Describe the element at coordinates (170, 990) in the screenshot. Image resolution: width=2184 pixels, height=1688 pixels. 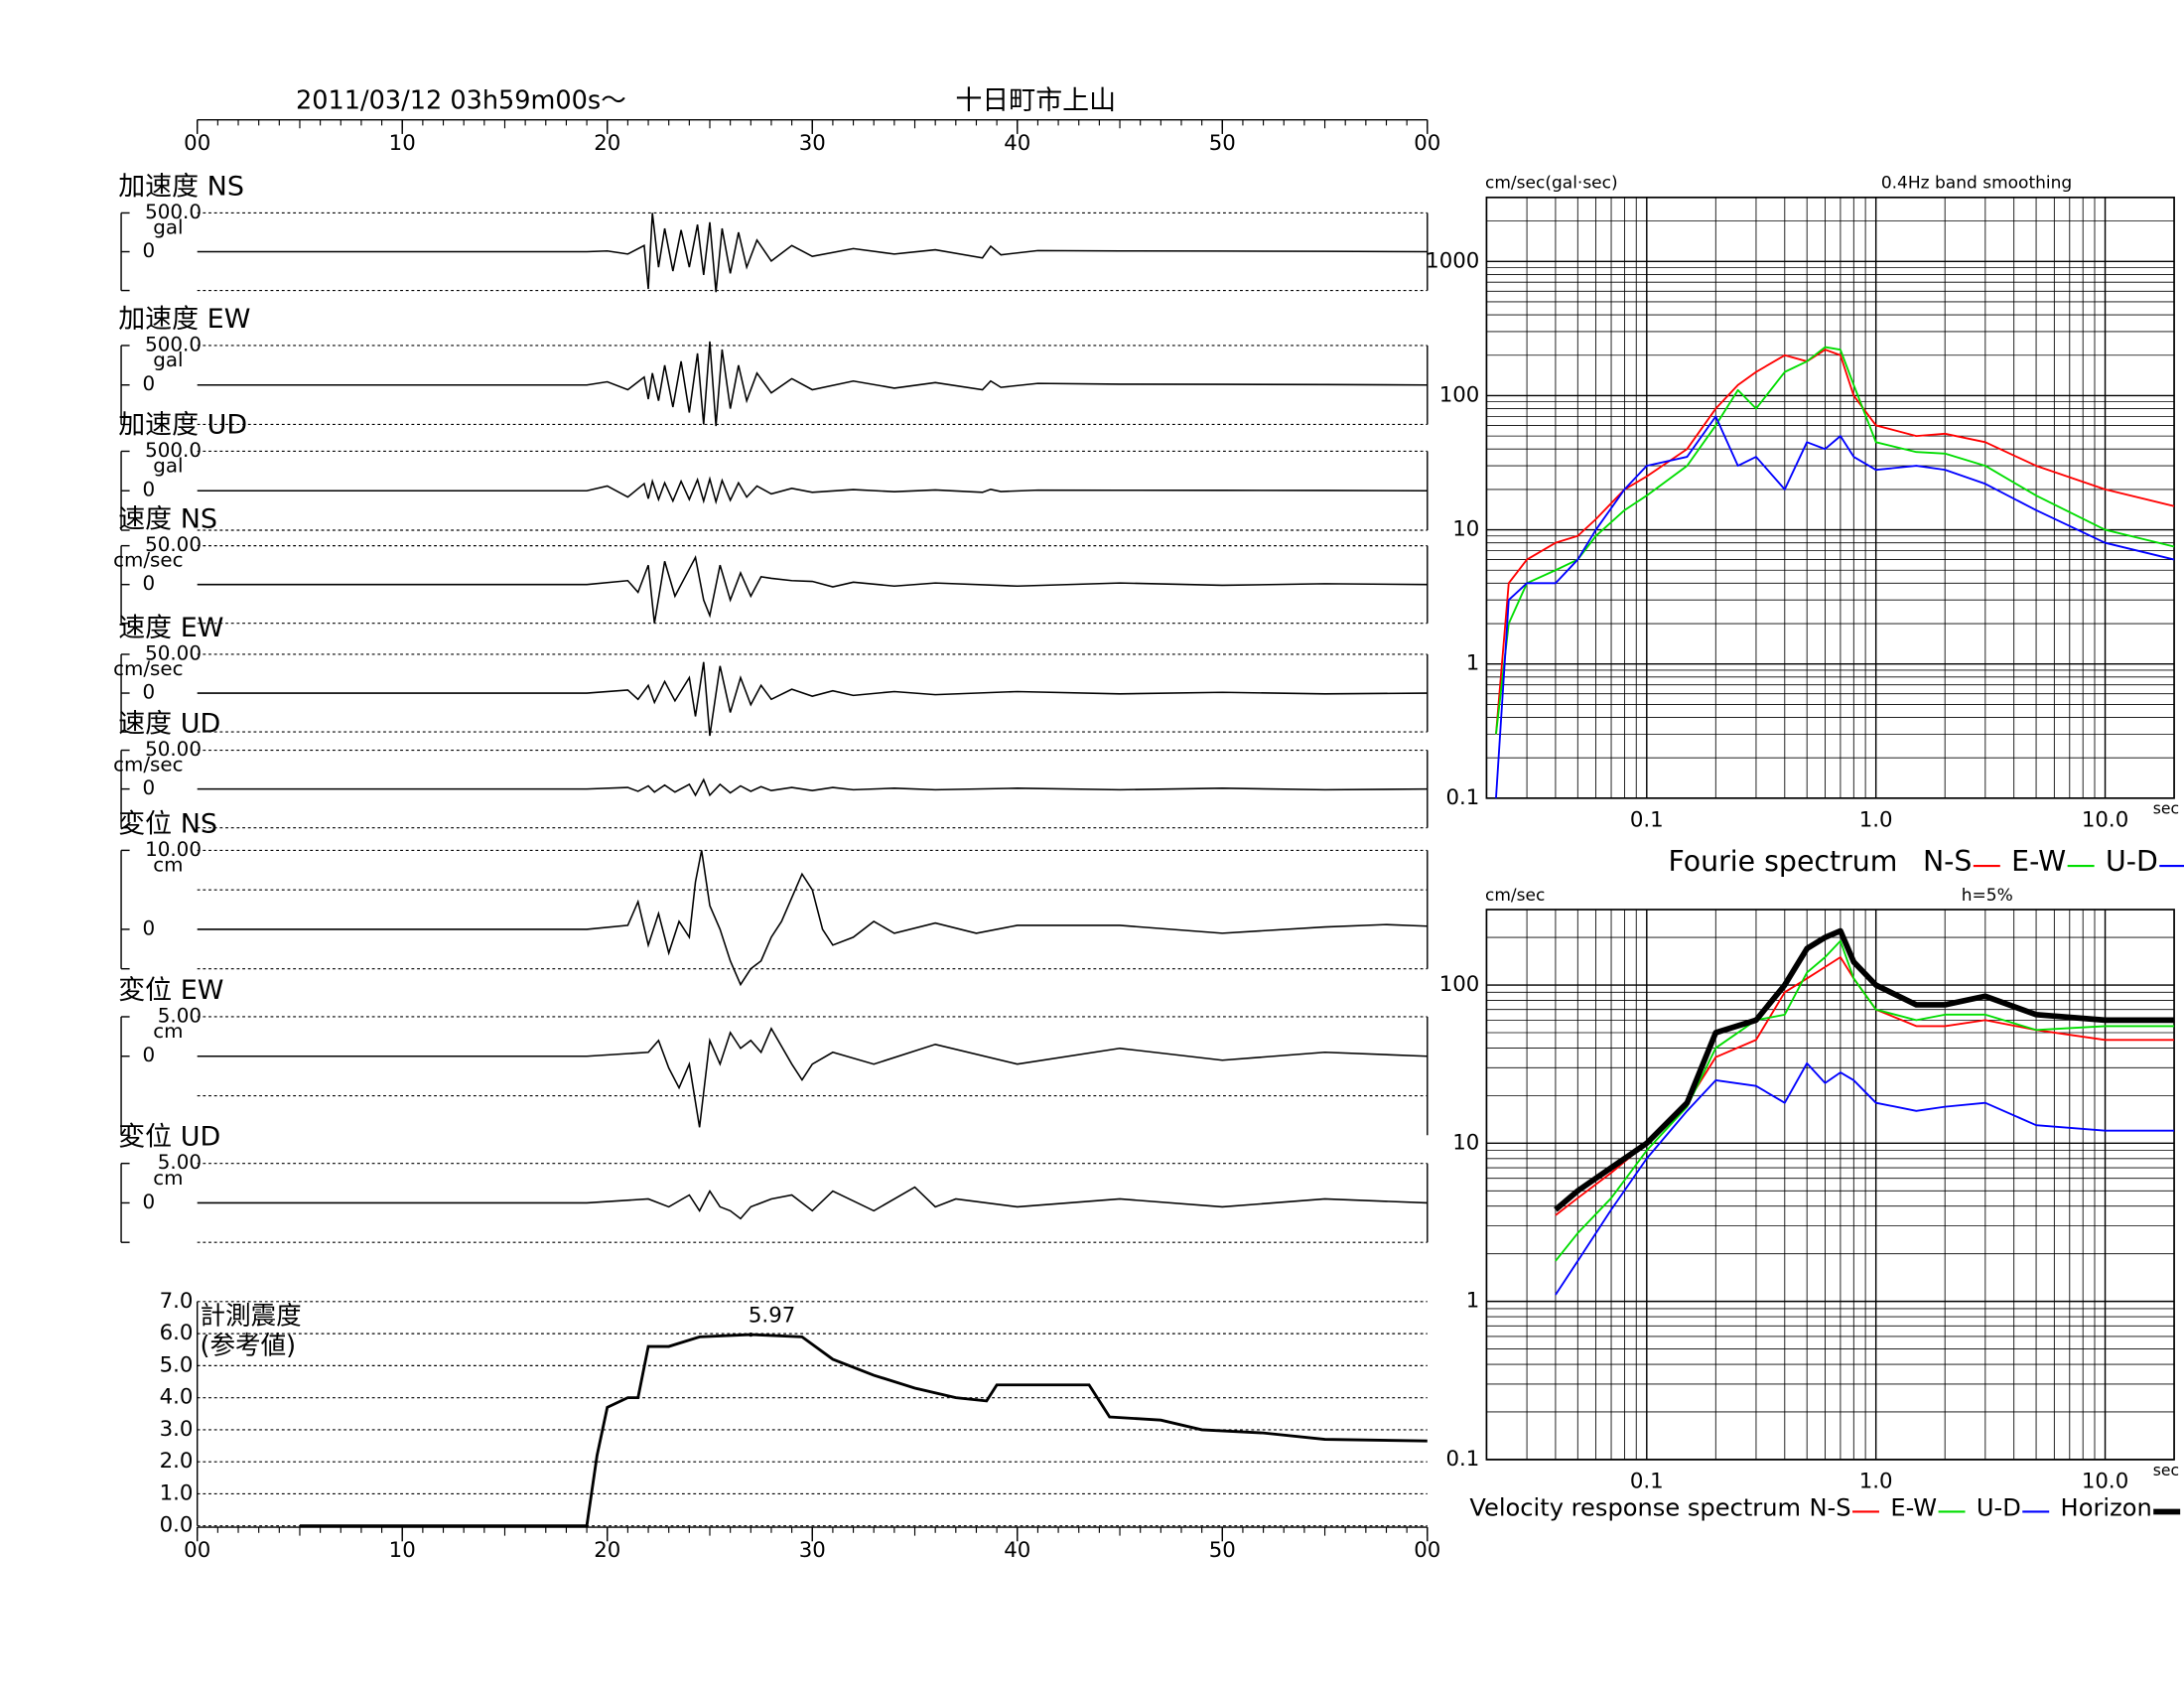
I see `trace-title: 変位 EW` at that location.